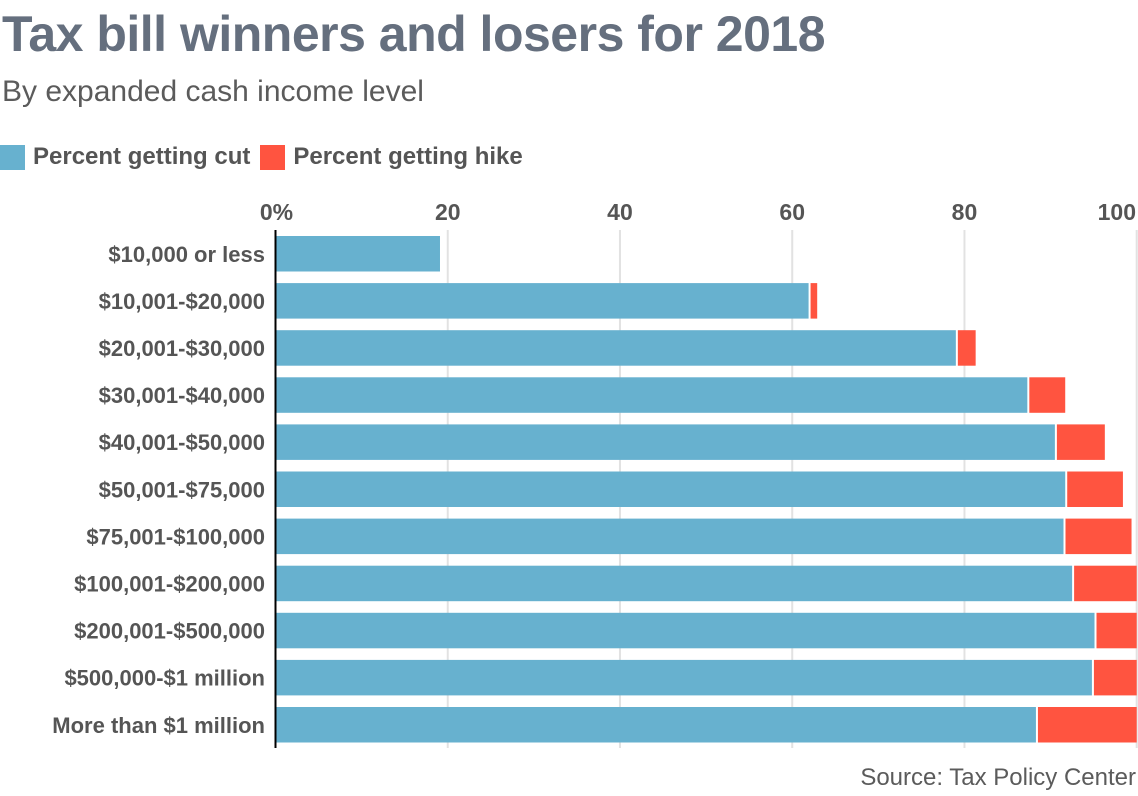  Describe the element at coordinates (164, 678) in the screenshot. I see `category-label: $500,000-$1 million` at that location.